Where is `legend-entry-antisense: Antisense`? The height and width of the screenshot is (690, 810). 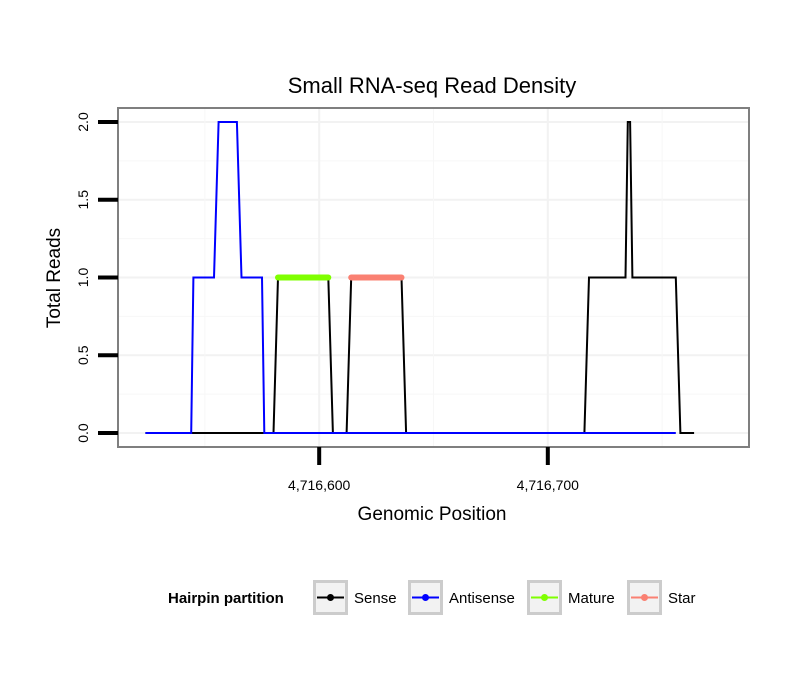
legend-entry-antisense: Antisense is located at coordinates (461, 597).